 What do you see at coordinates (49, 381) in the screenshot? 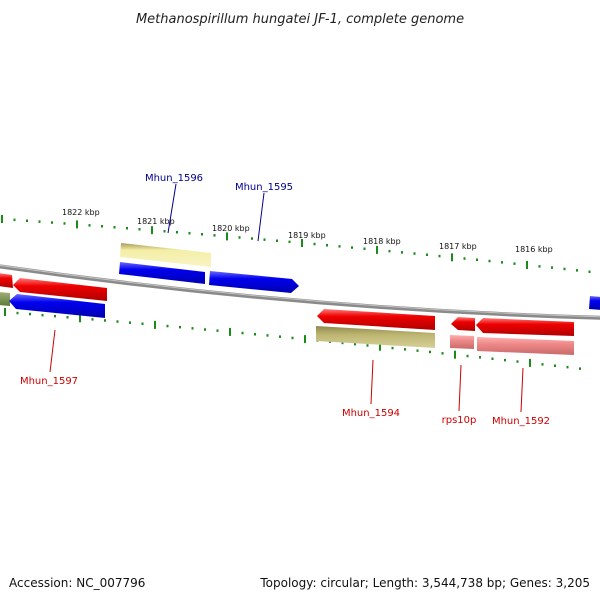
I see `gene-label: Mhun_1597` at bounding box center [49, 381].